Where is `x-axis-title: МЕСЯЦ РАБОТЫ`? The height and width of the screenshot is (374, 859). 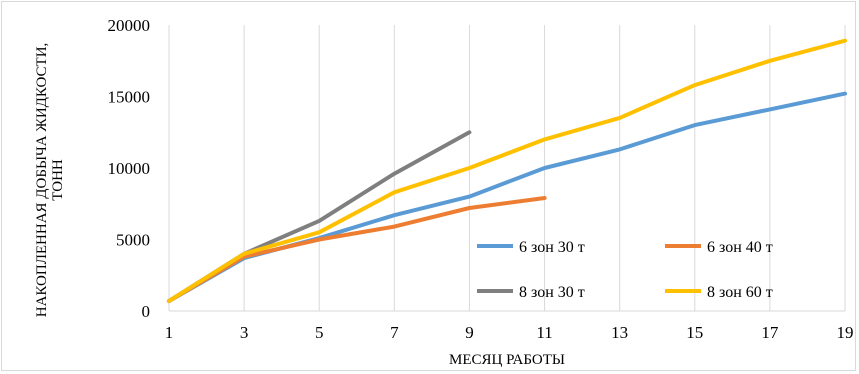 x-axis-title: МЕСЯЦ РАБОТЫ is located at coordinates (507, 360).